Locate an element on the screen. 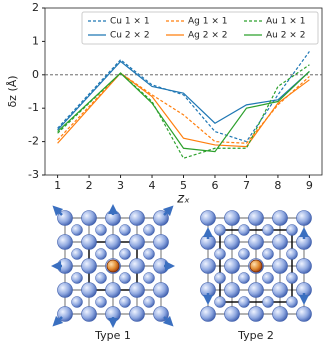  x-tick-label: 2 is located at coordinates (89, 185).